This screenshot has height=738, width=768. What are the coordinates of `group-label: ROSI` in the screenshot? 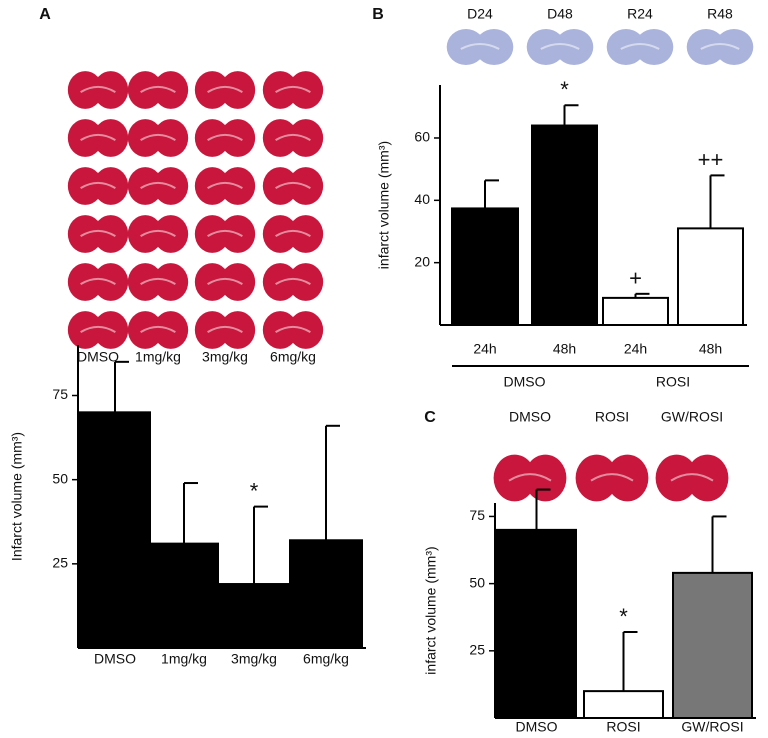 It's located at (673, 382).